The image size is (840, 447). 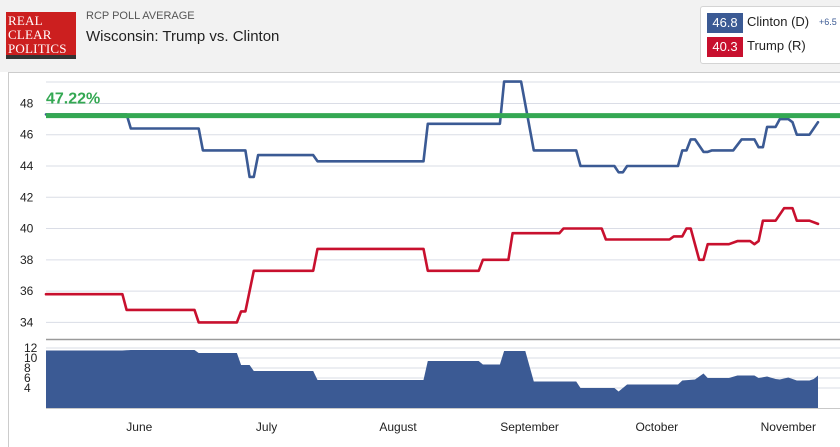 What do you see at coordinates (31, 358) in the screenshot?
I see `lower-y-tick-label: 10` at bounding box center [31, 358].